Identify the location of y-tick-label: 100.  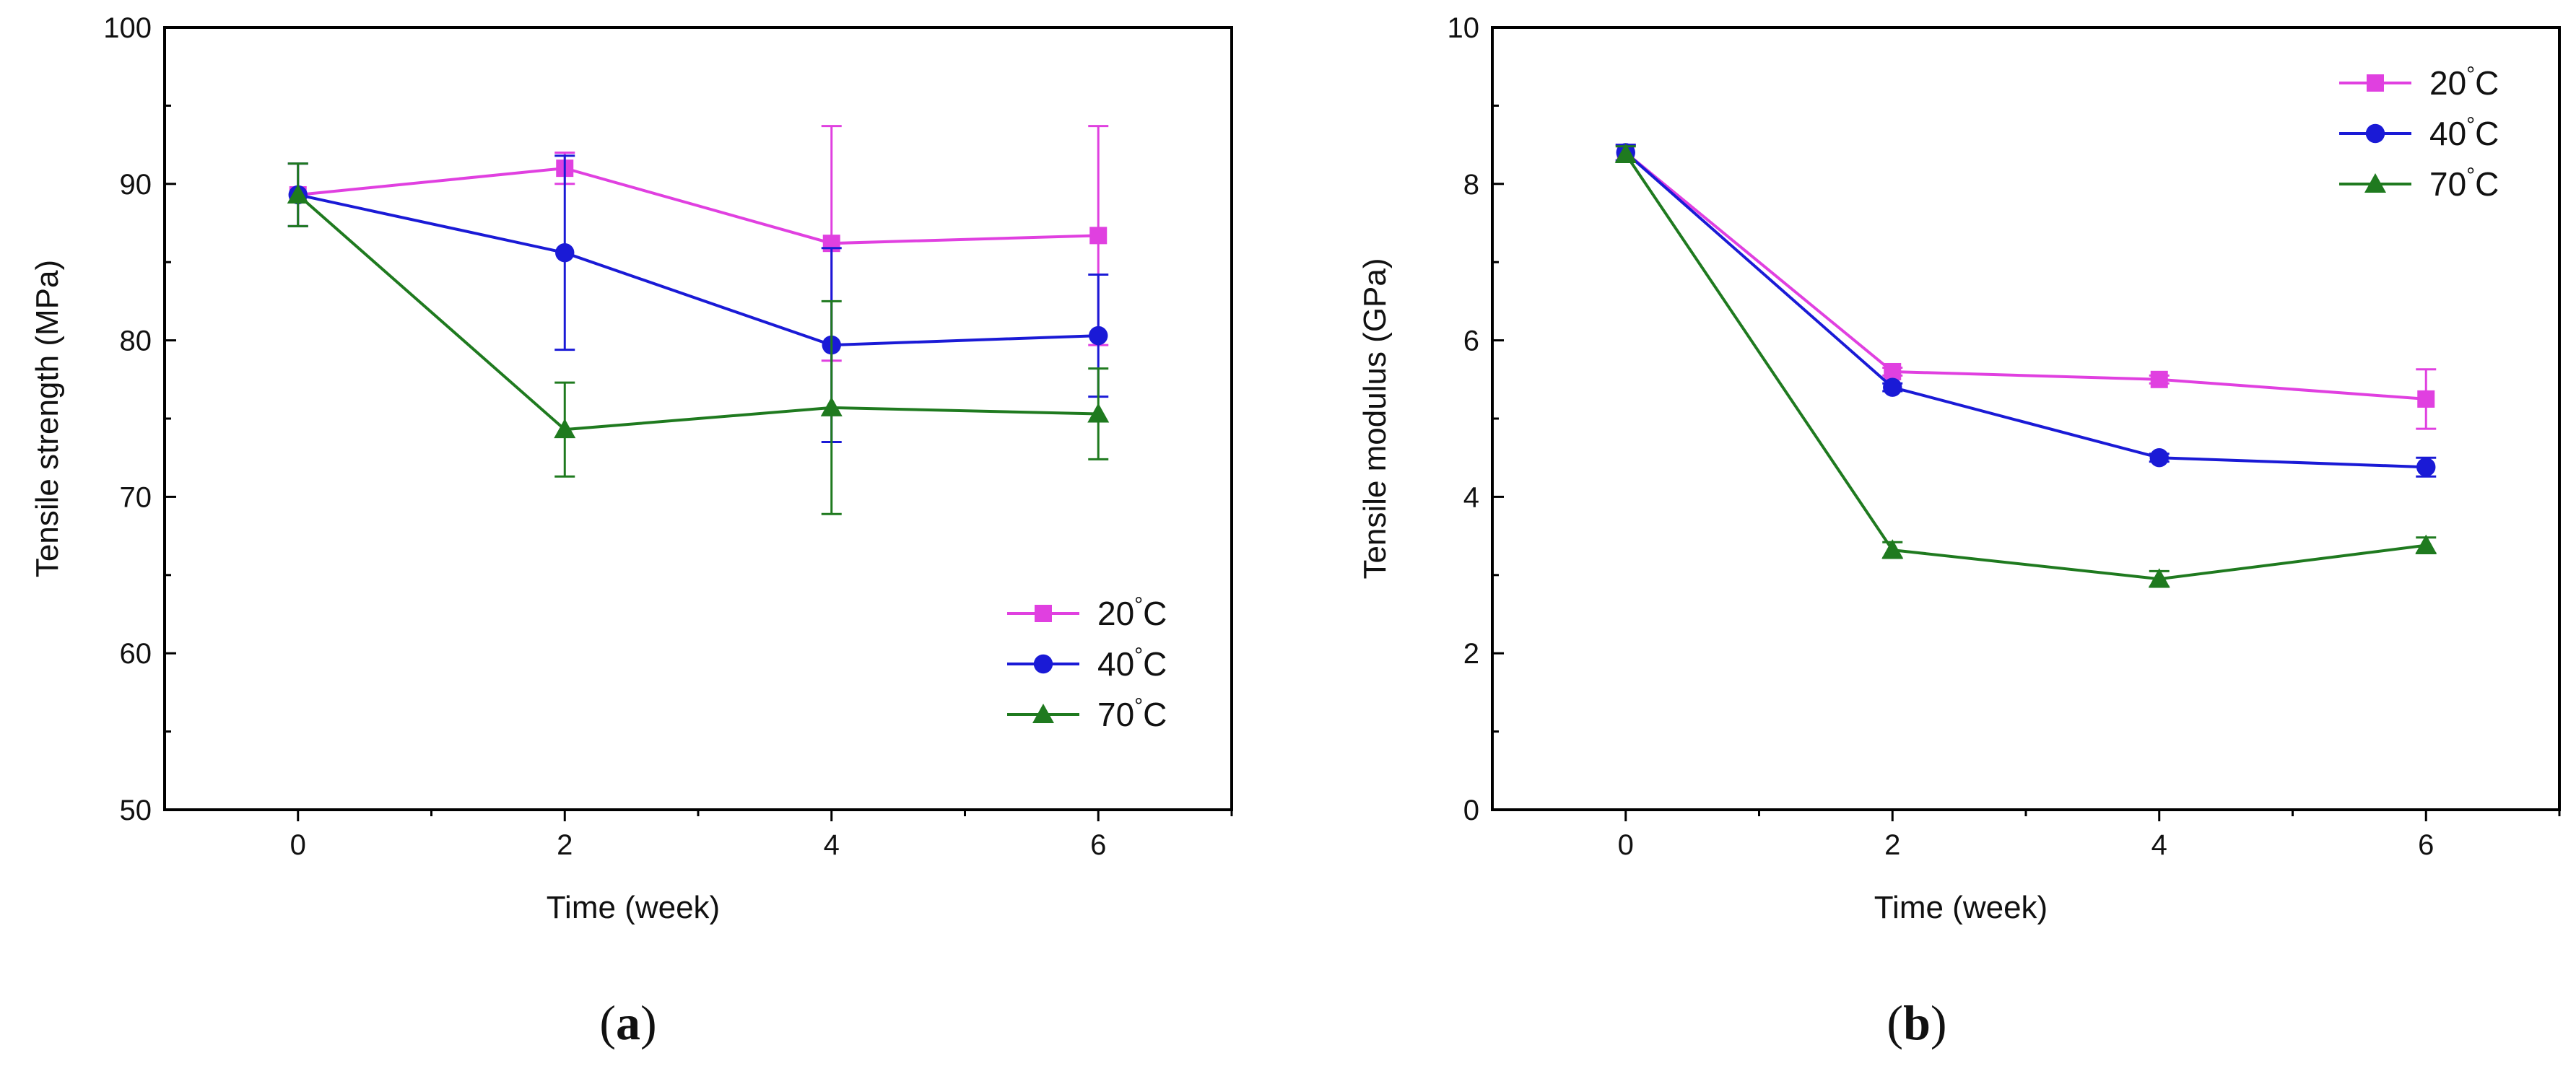
(127, 28).